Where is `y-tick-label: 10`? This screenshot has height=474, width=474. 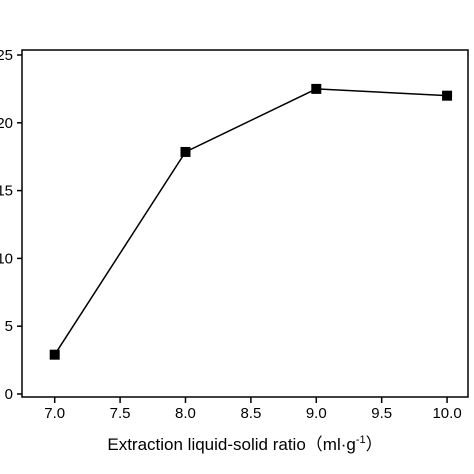
y-tick-label: 10 is located at coordinates (6, 258).